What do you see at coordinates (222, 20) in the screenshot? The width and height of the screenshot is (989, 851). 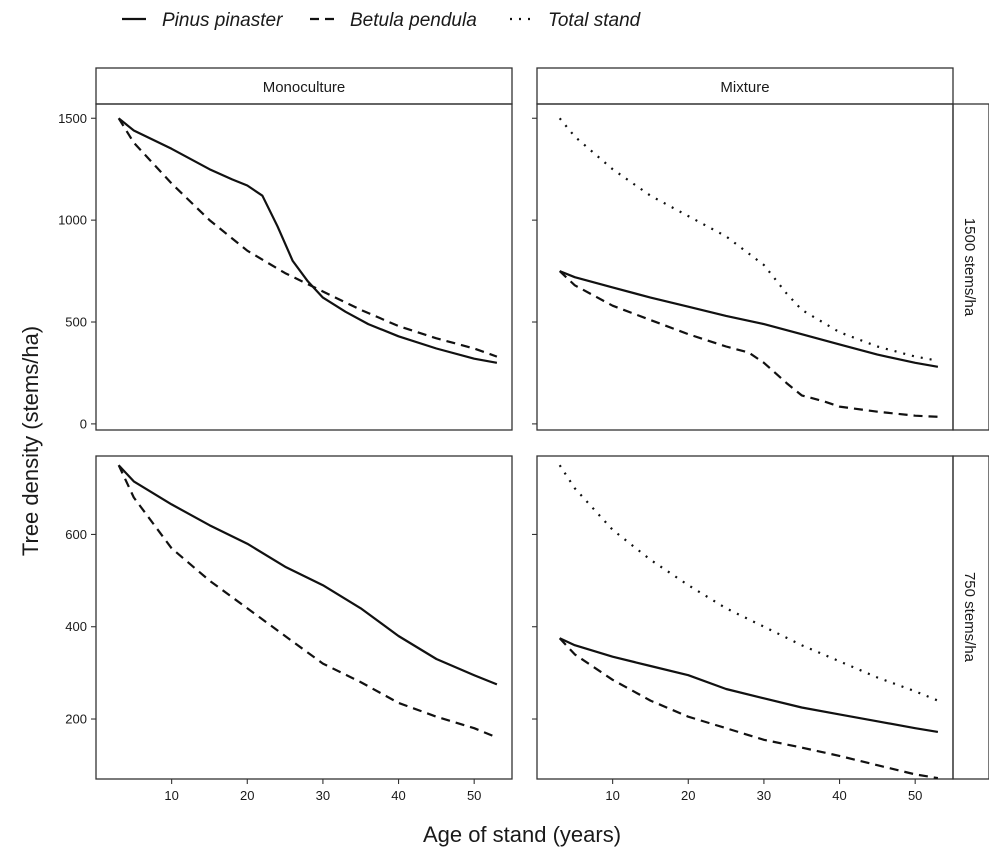 I see `legend-label-pinus-pinaster: Pinus pinaster` at bounding box center [222, 20].